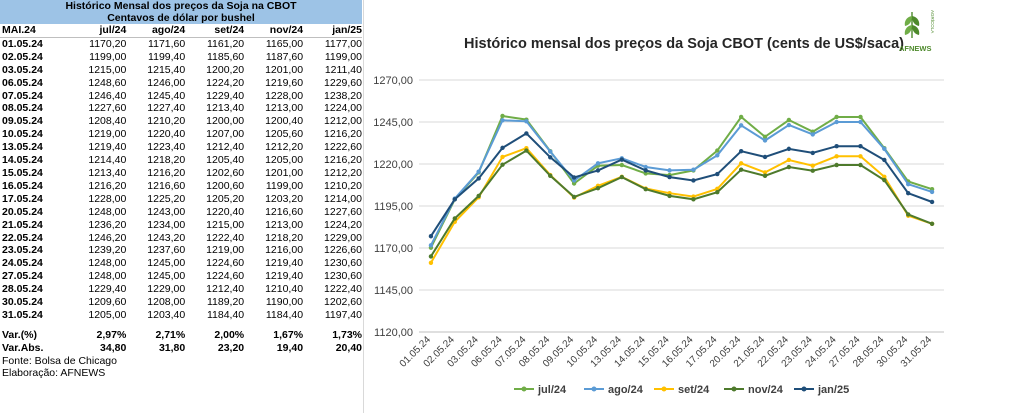 This screenshot has height=418, width=1024. What do you see at coordinates (107, 237) in the screenshot?
I see `price-cell: 1246,20` at bounding box center [107, 237].